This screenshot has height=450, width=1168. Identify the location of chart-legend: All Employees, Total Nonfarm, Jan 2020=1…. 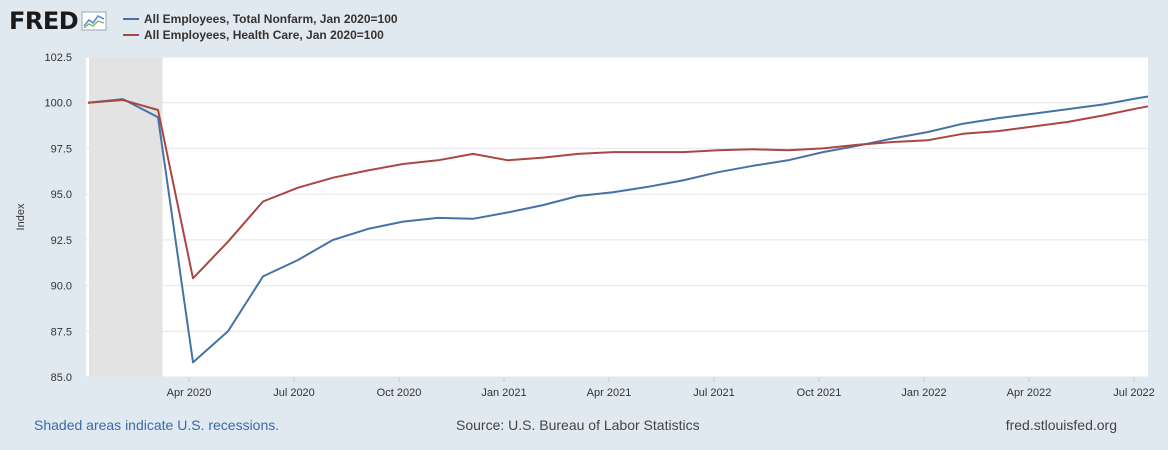
(260, 27).